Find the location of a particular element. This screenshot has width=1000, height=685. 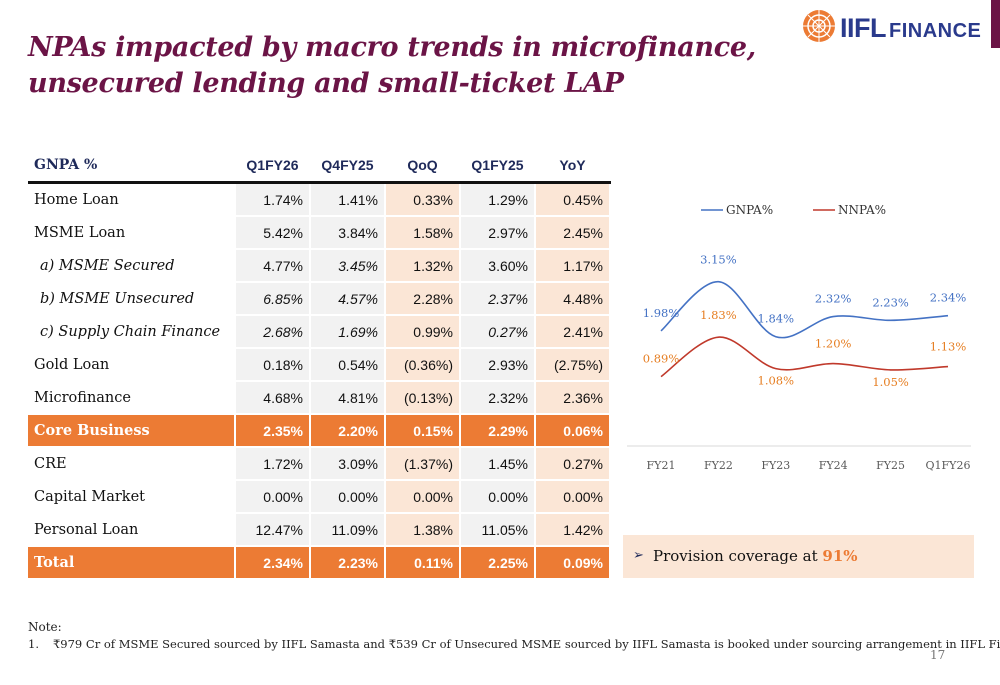

data-label: 1.08% is located at coordinates (776, 381).